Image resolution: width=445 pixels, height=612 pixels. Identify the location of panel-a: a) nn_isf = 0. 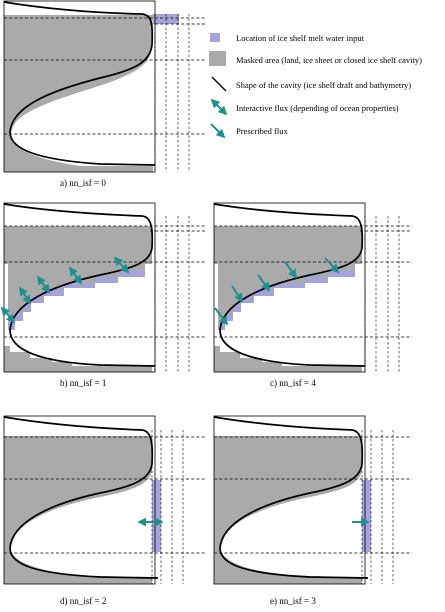
(104, 94).